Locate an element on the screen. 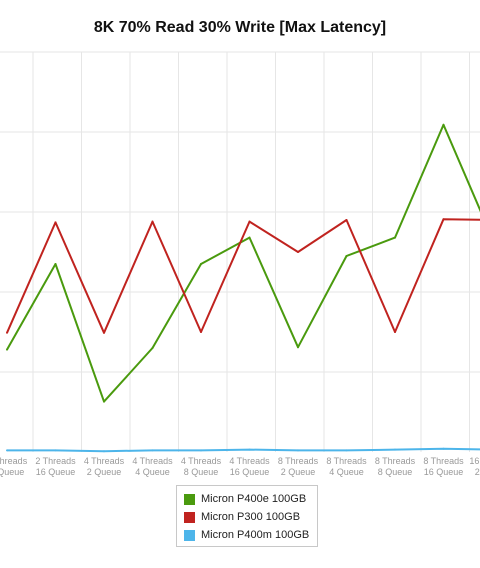 The image size is (480, 568). legend-label-p300: Micron P300 100GB is located at coordinates (251, 517).